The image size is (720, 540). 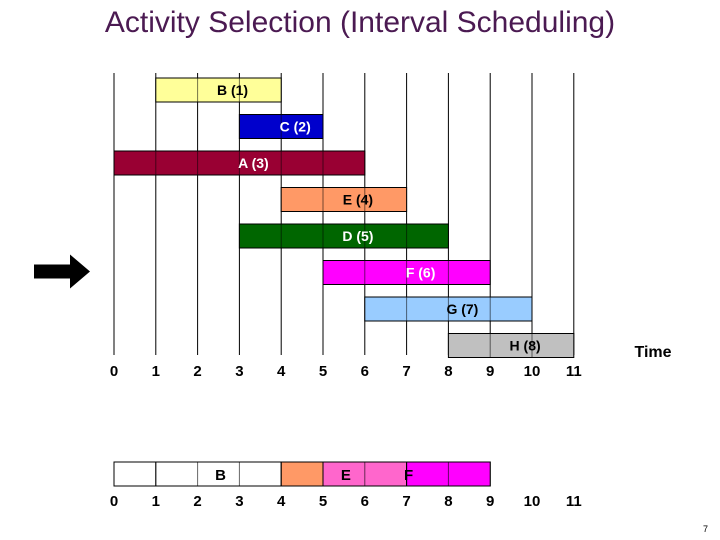 I want to click on arrow-right-icon, so click(x=62, y=271).